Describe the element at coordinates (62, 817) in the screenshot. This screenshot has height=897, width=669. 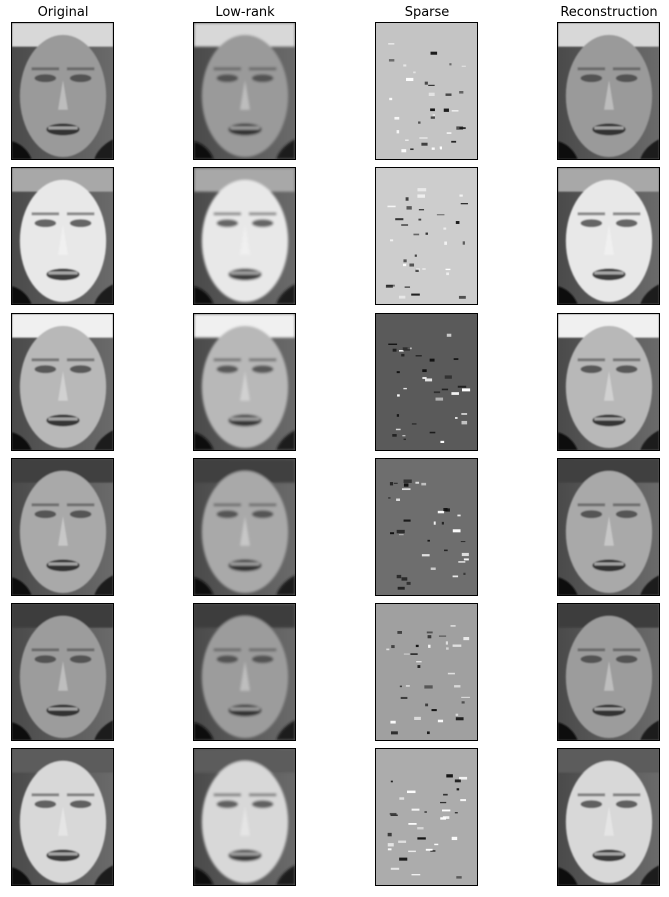
I see `face-6-original-image` at that location.